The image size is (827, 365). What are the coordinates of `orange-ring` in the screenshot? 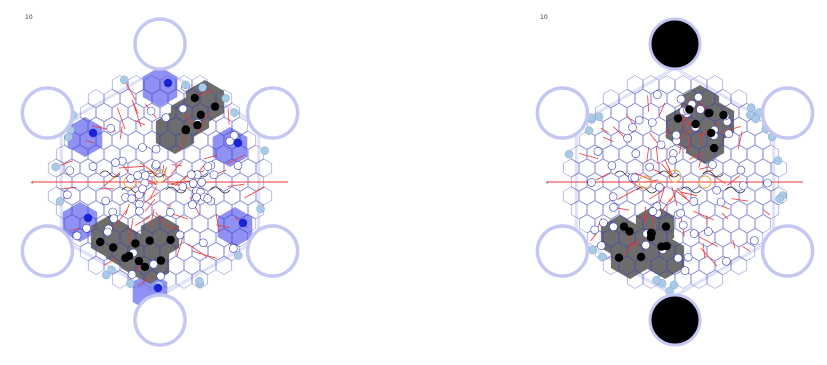 It's located at (645, 182).